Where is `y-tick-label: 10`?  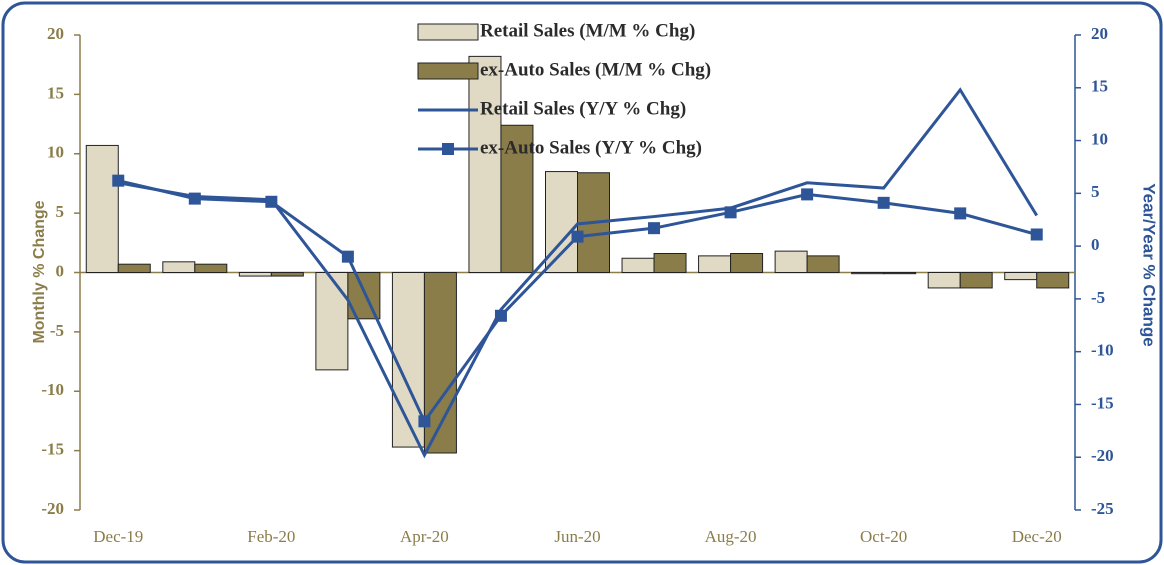 y-tick-label: 10 is located at coordinates (55, 152).